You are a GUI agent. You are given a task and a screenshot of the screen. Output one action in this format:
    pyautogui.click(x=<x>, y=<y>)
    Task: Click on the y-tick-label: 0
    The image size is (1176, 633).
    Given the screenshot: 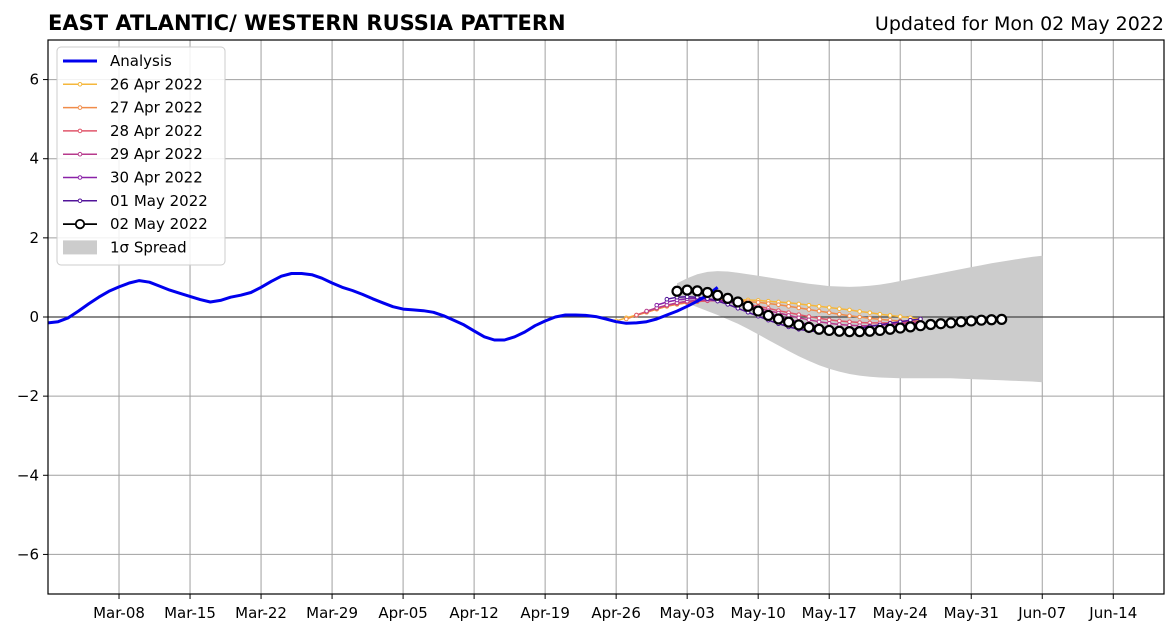 What is the action you would take?
    pyautogui.click(x=34, y=317)
    